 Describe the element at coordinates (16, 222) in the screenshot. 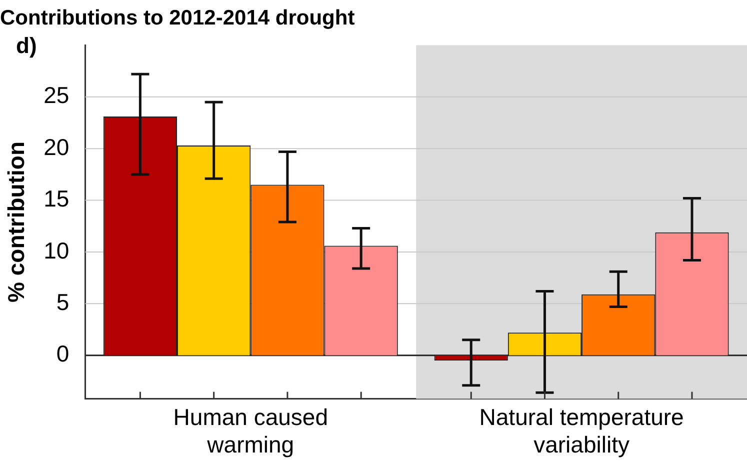

I see `y-axis-title: % contribution` at that location.